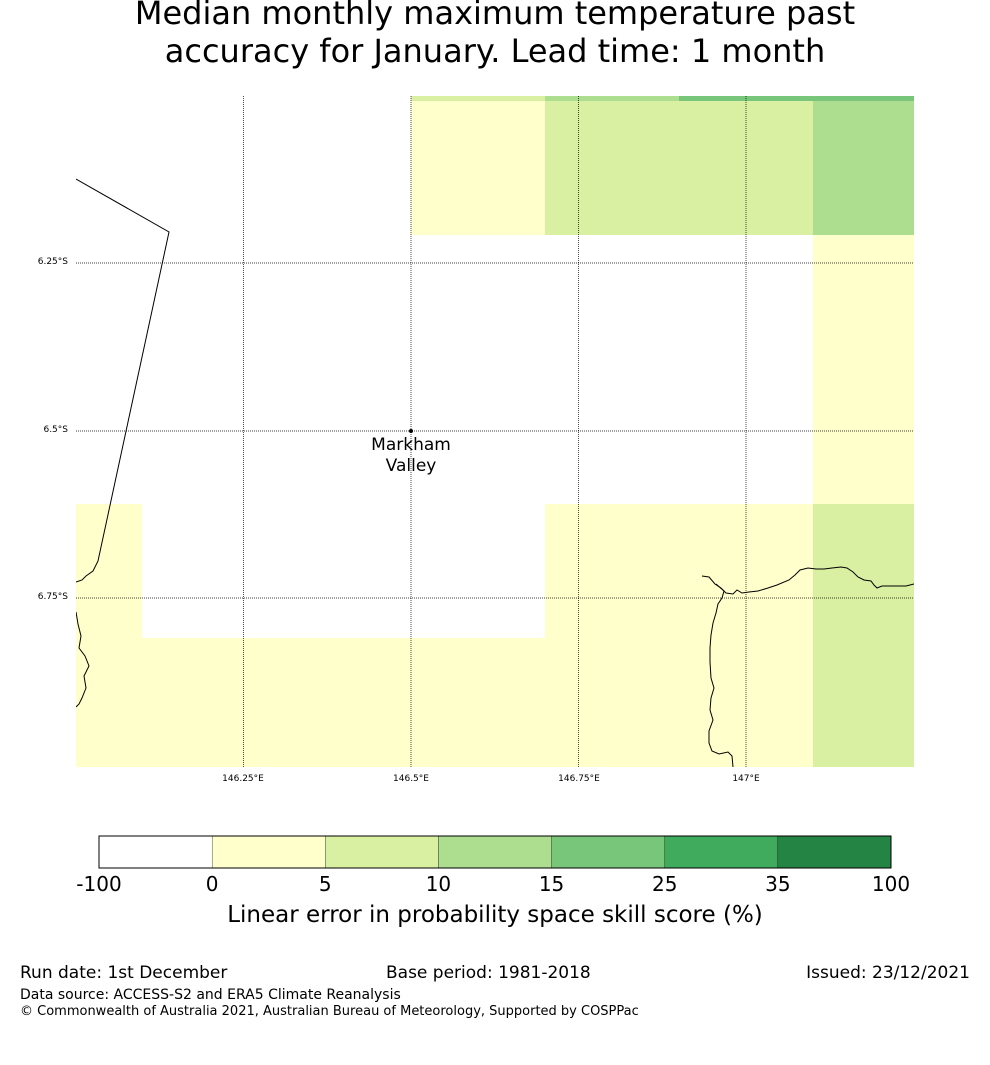 This screenshot has height=1065, width=990. I want to click on colorbar-frame, so click(495, 852).